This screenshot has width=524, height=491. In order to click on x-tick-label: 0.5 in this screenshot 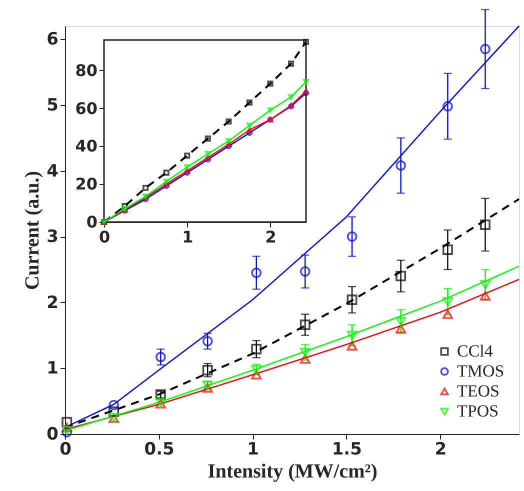, I will do `click(159, 450)`.